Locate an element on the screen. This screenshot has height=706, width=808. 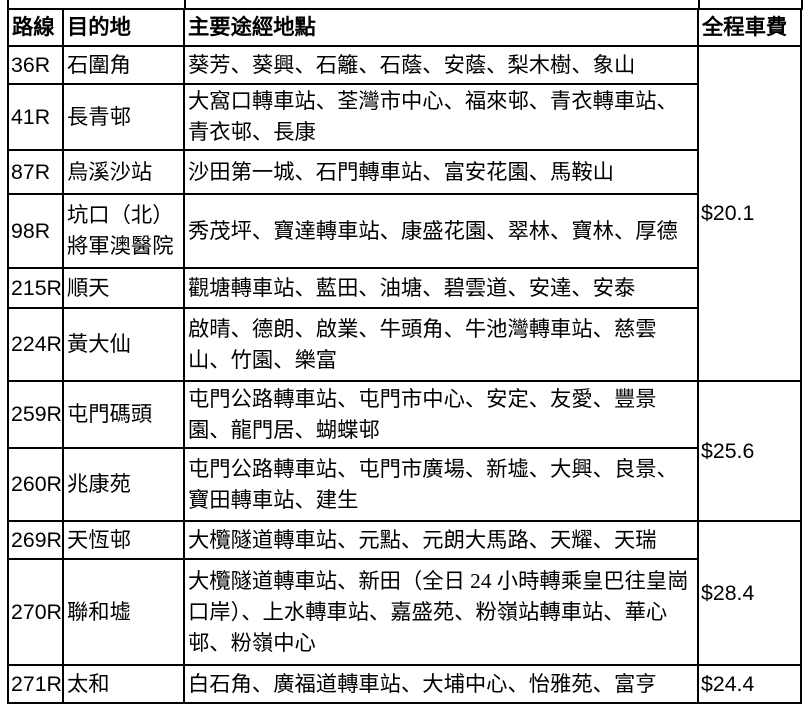
destination-cell: 太和 is located at coordinates (123, 684).